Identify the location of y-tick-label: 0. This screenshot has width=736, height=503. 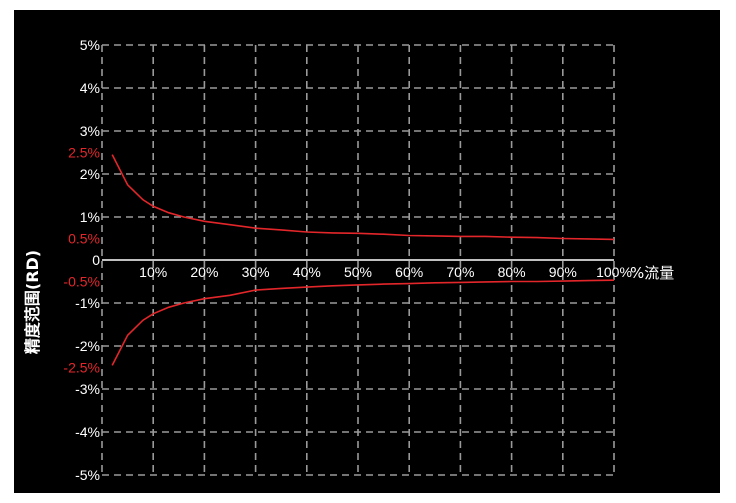
(96, 260).